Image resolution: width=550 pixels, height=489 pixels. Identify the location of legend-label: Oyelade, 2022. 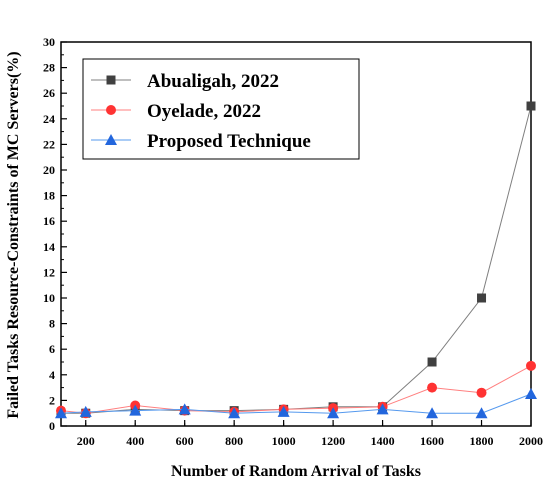
(204, 111).